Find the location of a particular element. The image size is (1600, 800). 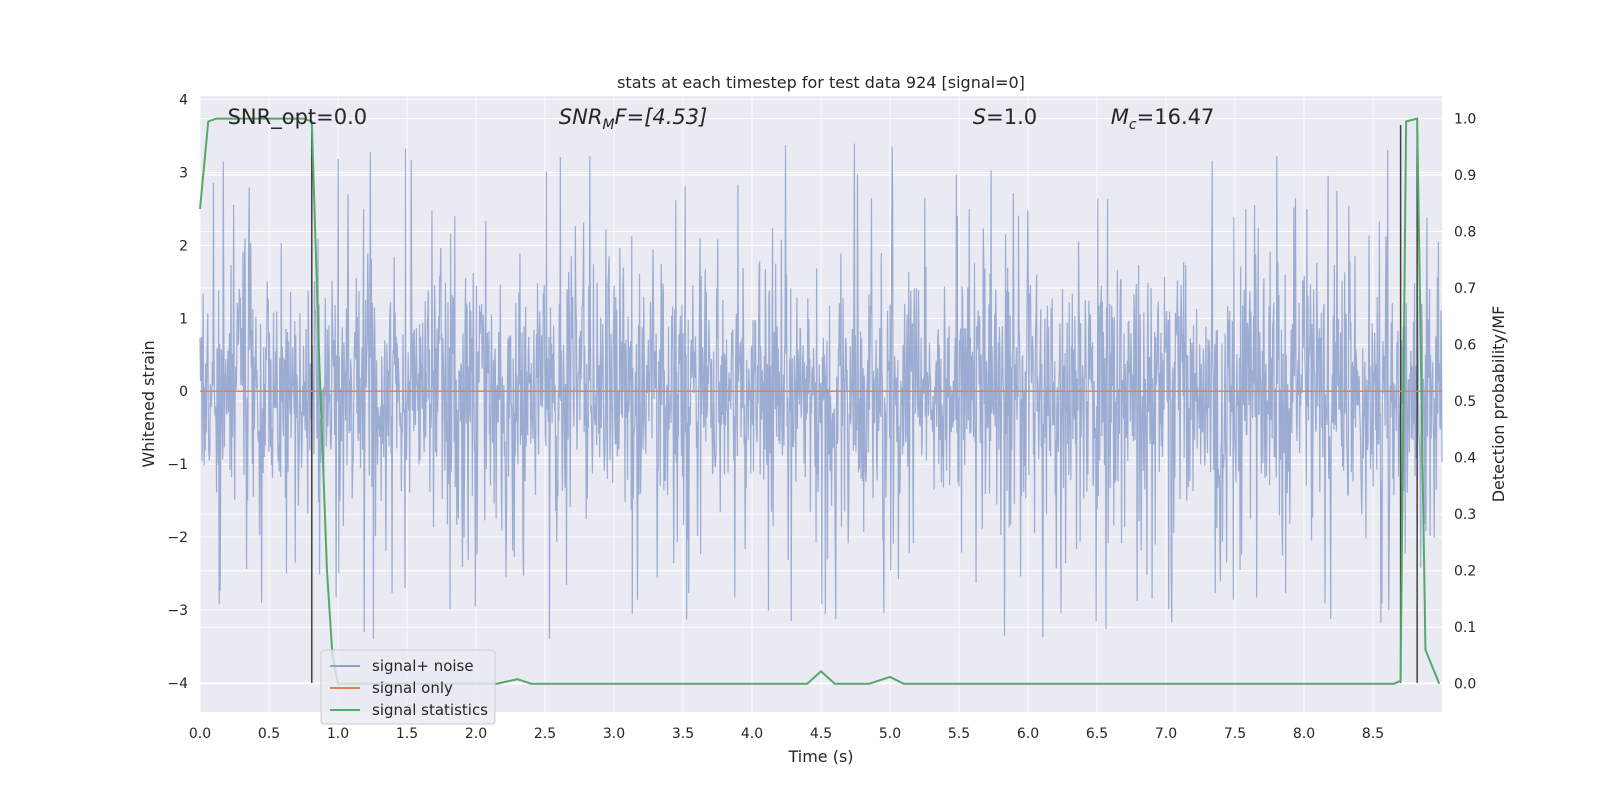

x-tick-label: 6.0 is located at coordinates (1028, 734).